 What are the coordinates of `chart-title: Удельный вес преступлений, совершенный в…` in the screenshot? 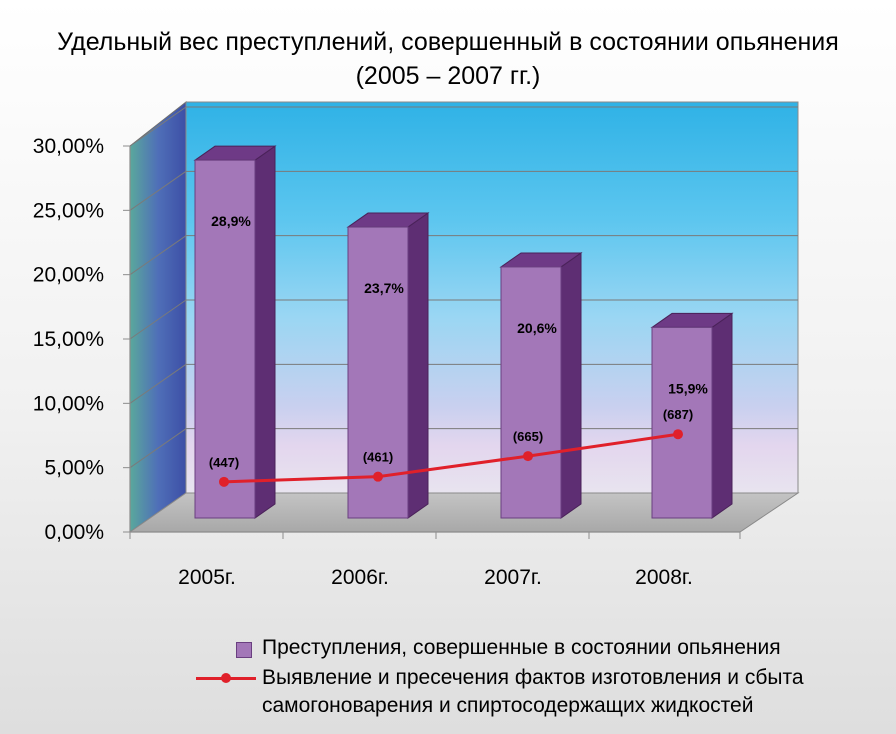 It's located at (448, 42).